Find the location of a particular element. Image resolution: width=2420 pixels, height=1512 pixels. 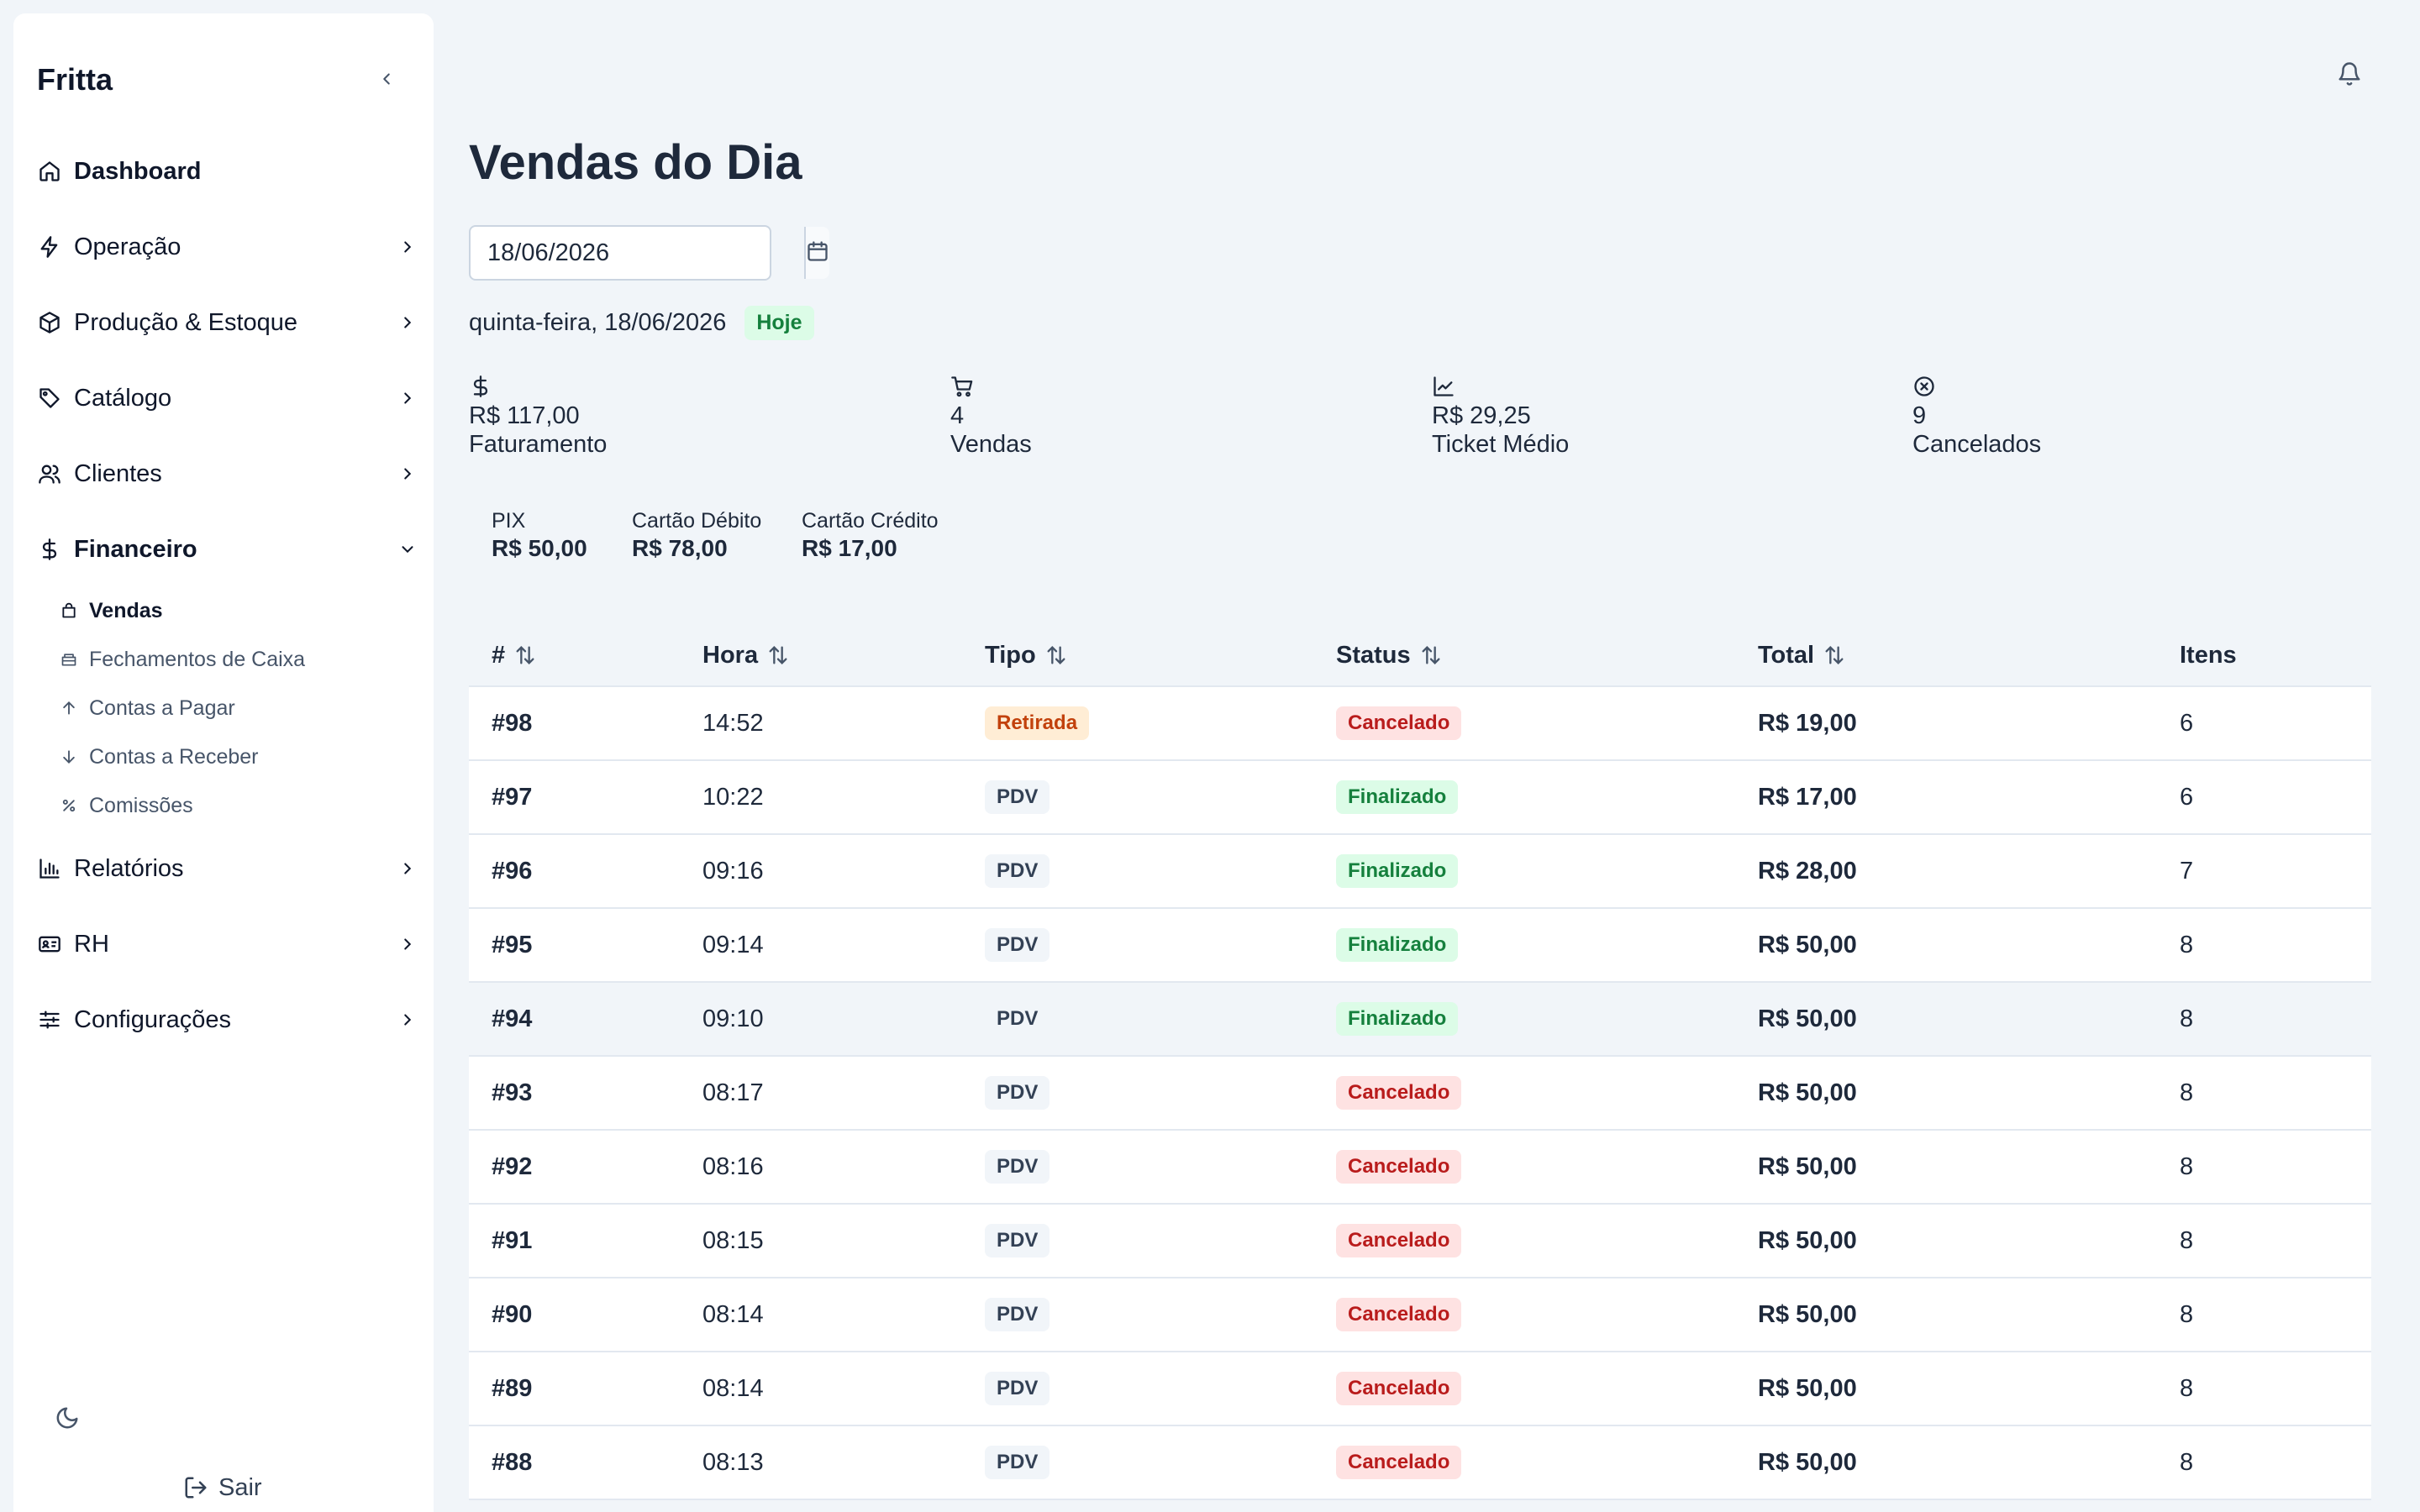

nav-configuracoes: Configurações is located at coordinates (231, 1020).